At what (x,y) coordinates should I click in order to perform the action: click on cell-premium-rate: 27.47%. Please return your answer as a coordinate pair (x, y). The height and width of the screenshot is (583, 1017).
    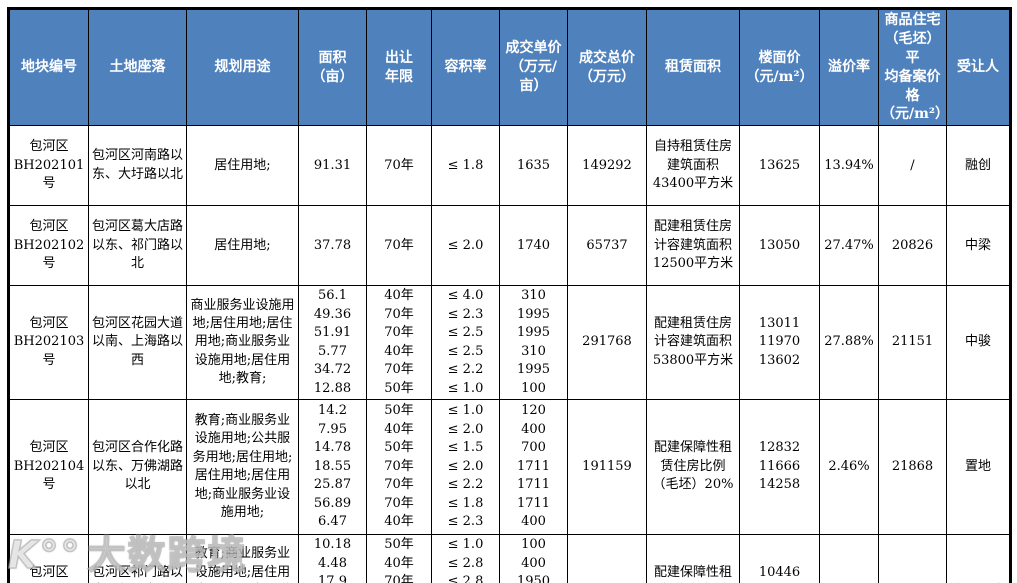
    Looking at the image, I should click on (849, 246).